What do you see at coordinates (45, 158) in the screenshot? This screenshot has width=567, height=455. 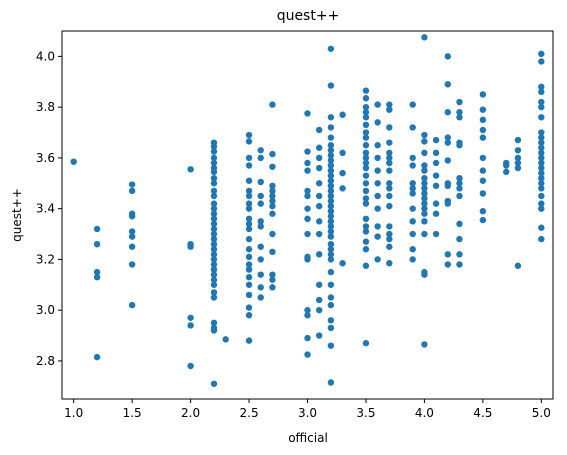 I see `y-tick-label: 3.6` at bounding box center [45, 158].